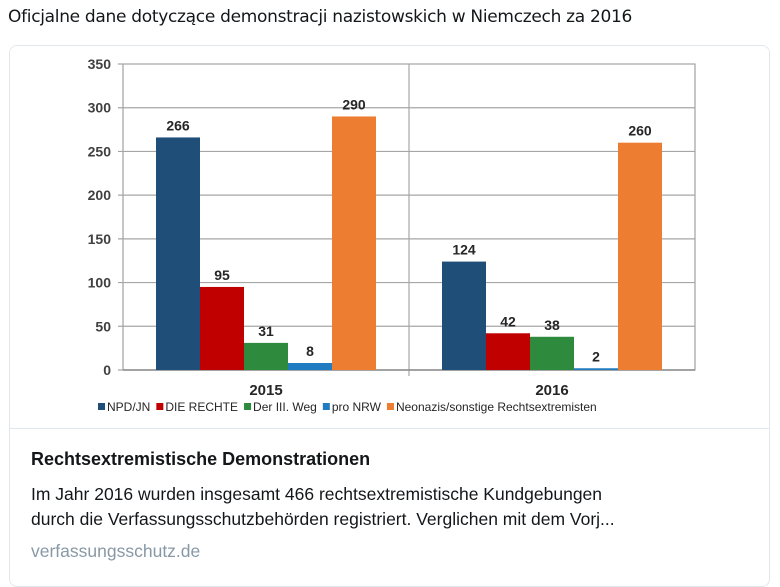 This screenshot has height=587, width=780. Describe the element at coordinates (508, 321) in the screenshot. I see `data-label: 42` at that location.